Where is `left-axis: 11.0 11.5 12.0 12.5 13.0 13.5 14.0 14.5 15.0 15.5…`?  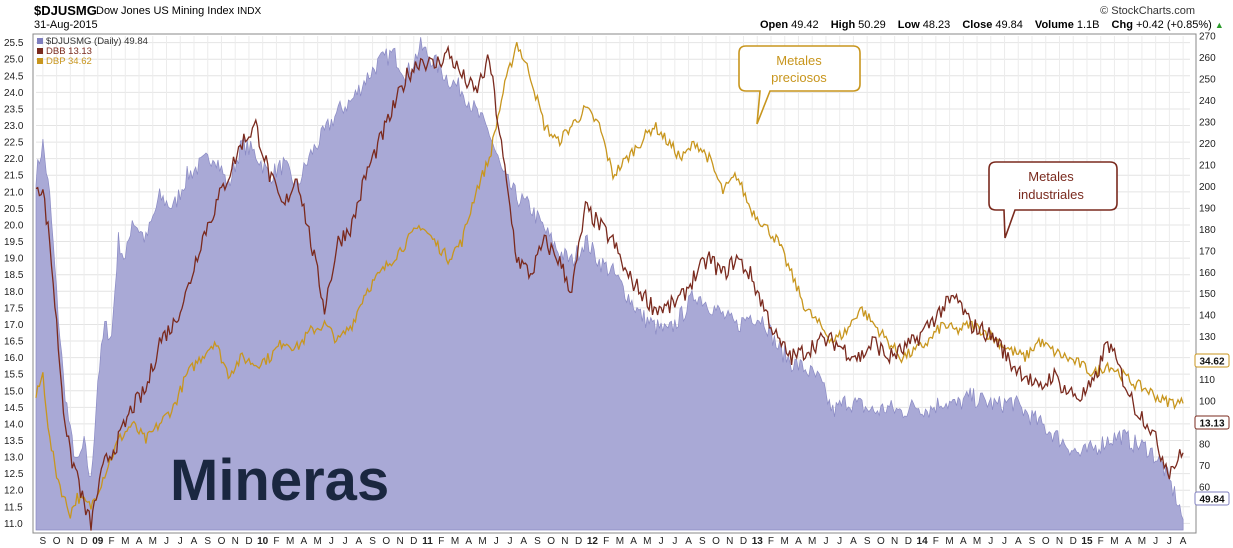 left-axis: 11.0 11.5 12.0 12.5 13.0 13.5 14.0 14.5 15.0 15.5… is located at coordinates (14, 284).